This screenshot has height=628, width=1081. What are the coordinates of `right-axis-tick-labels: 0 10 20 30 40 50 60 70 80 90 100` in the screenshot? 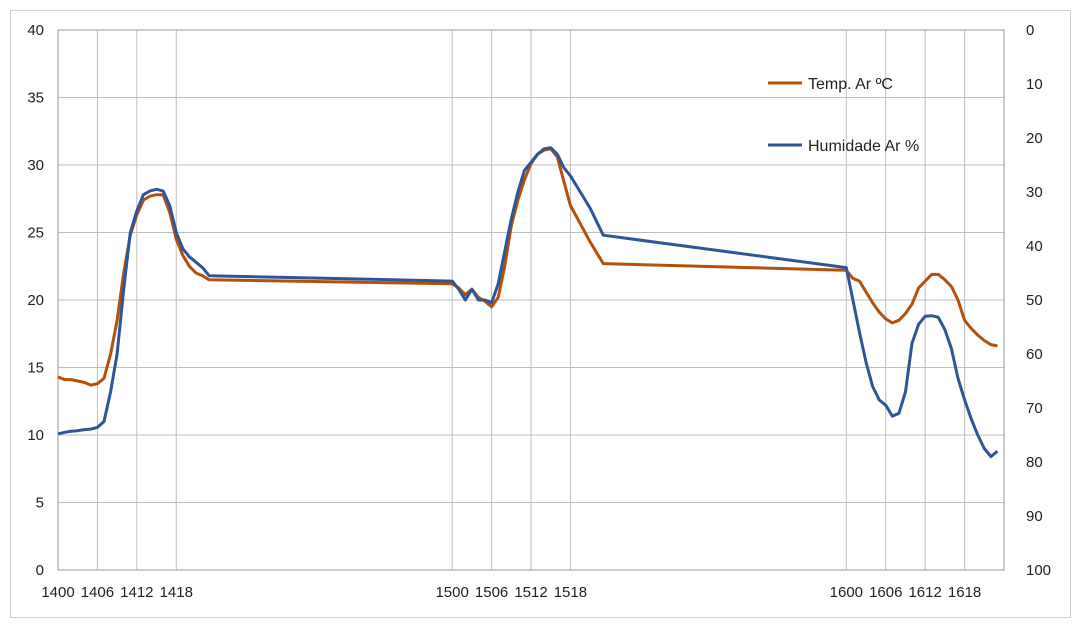 It's located at (1038, 300).